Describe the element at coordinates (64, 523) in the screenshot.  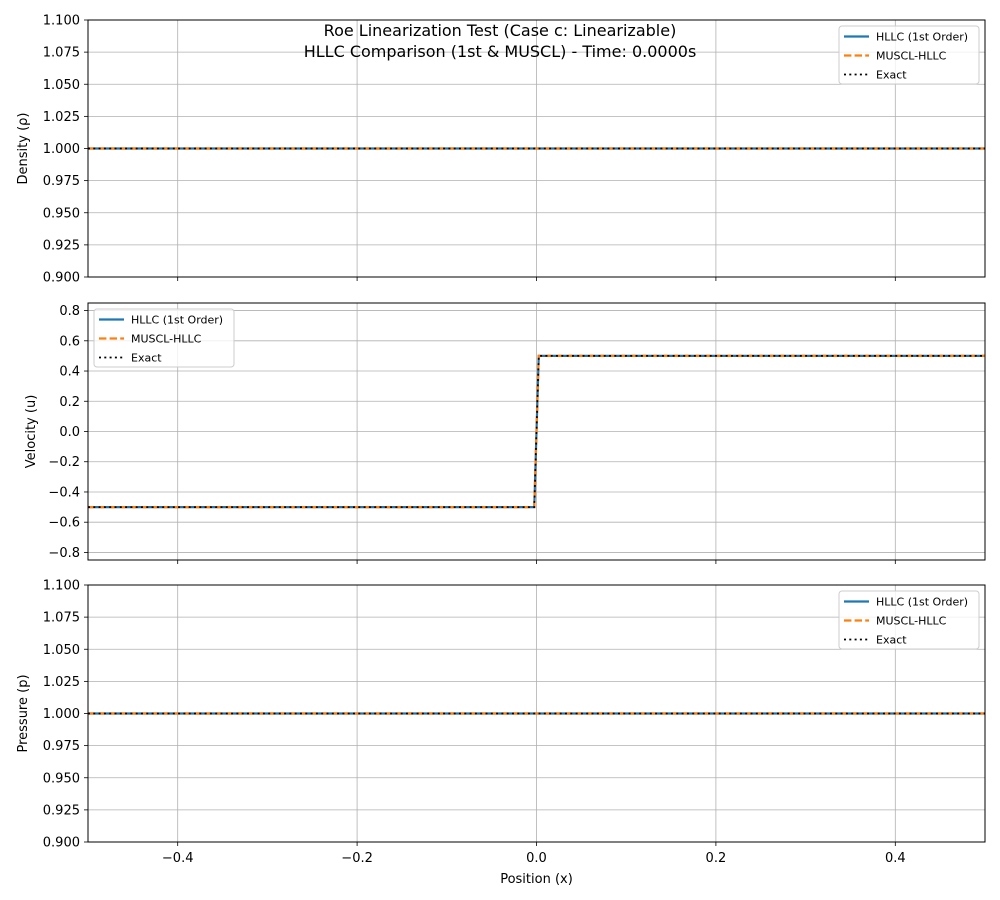
I see `y-tick-label: −0.6` at that location.